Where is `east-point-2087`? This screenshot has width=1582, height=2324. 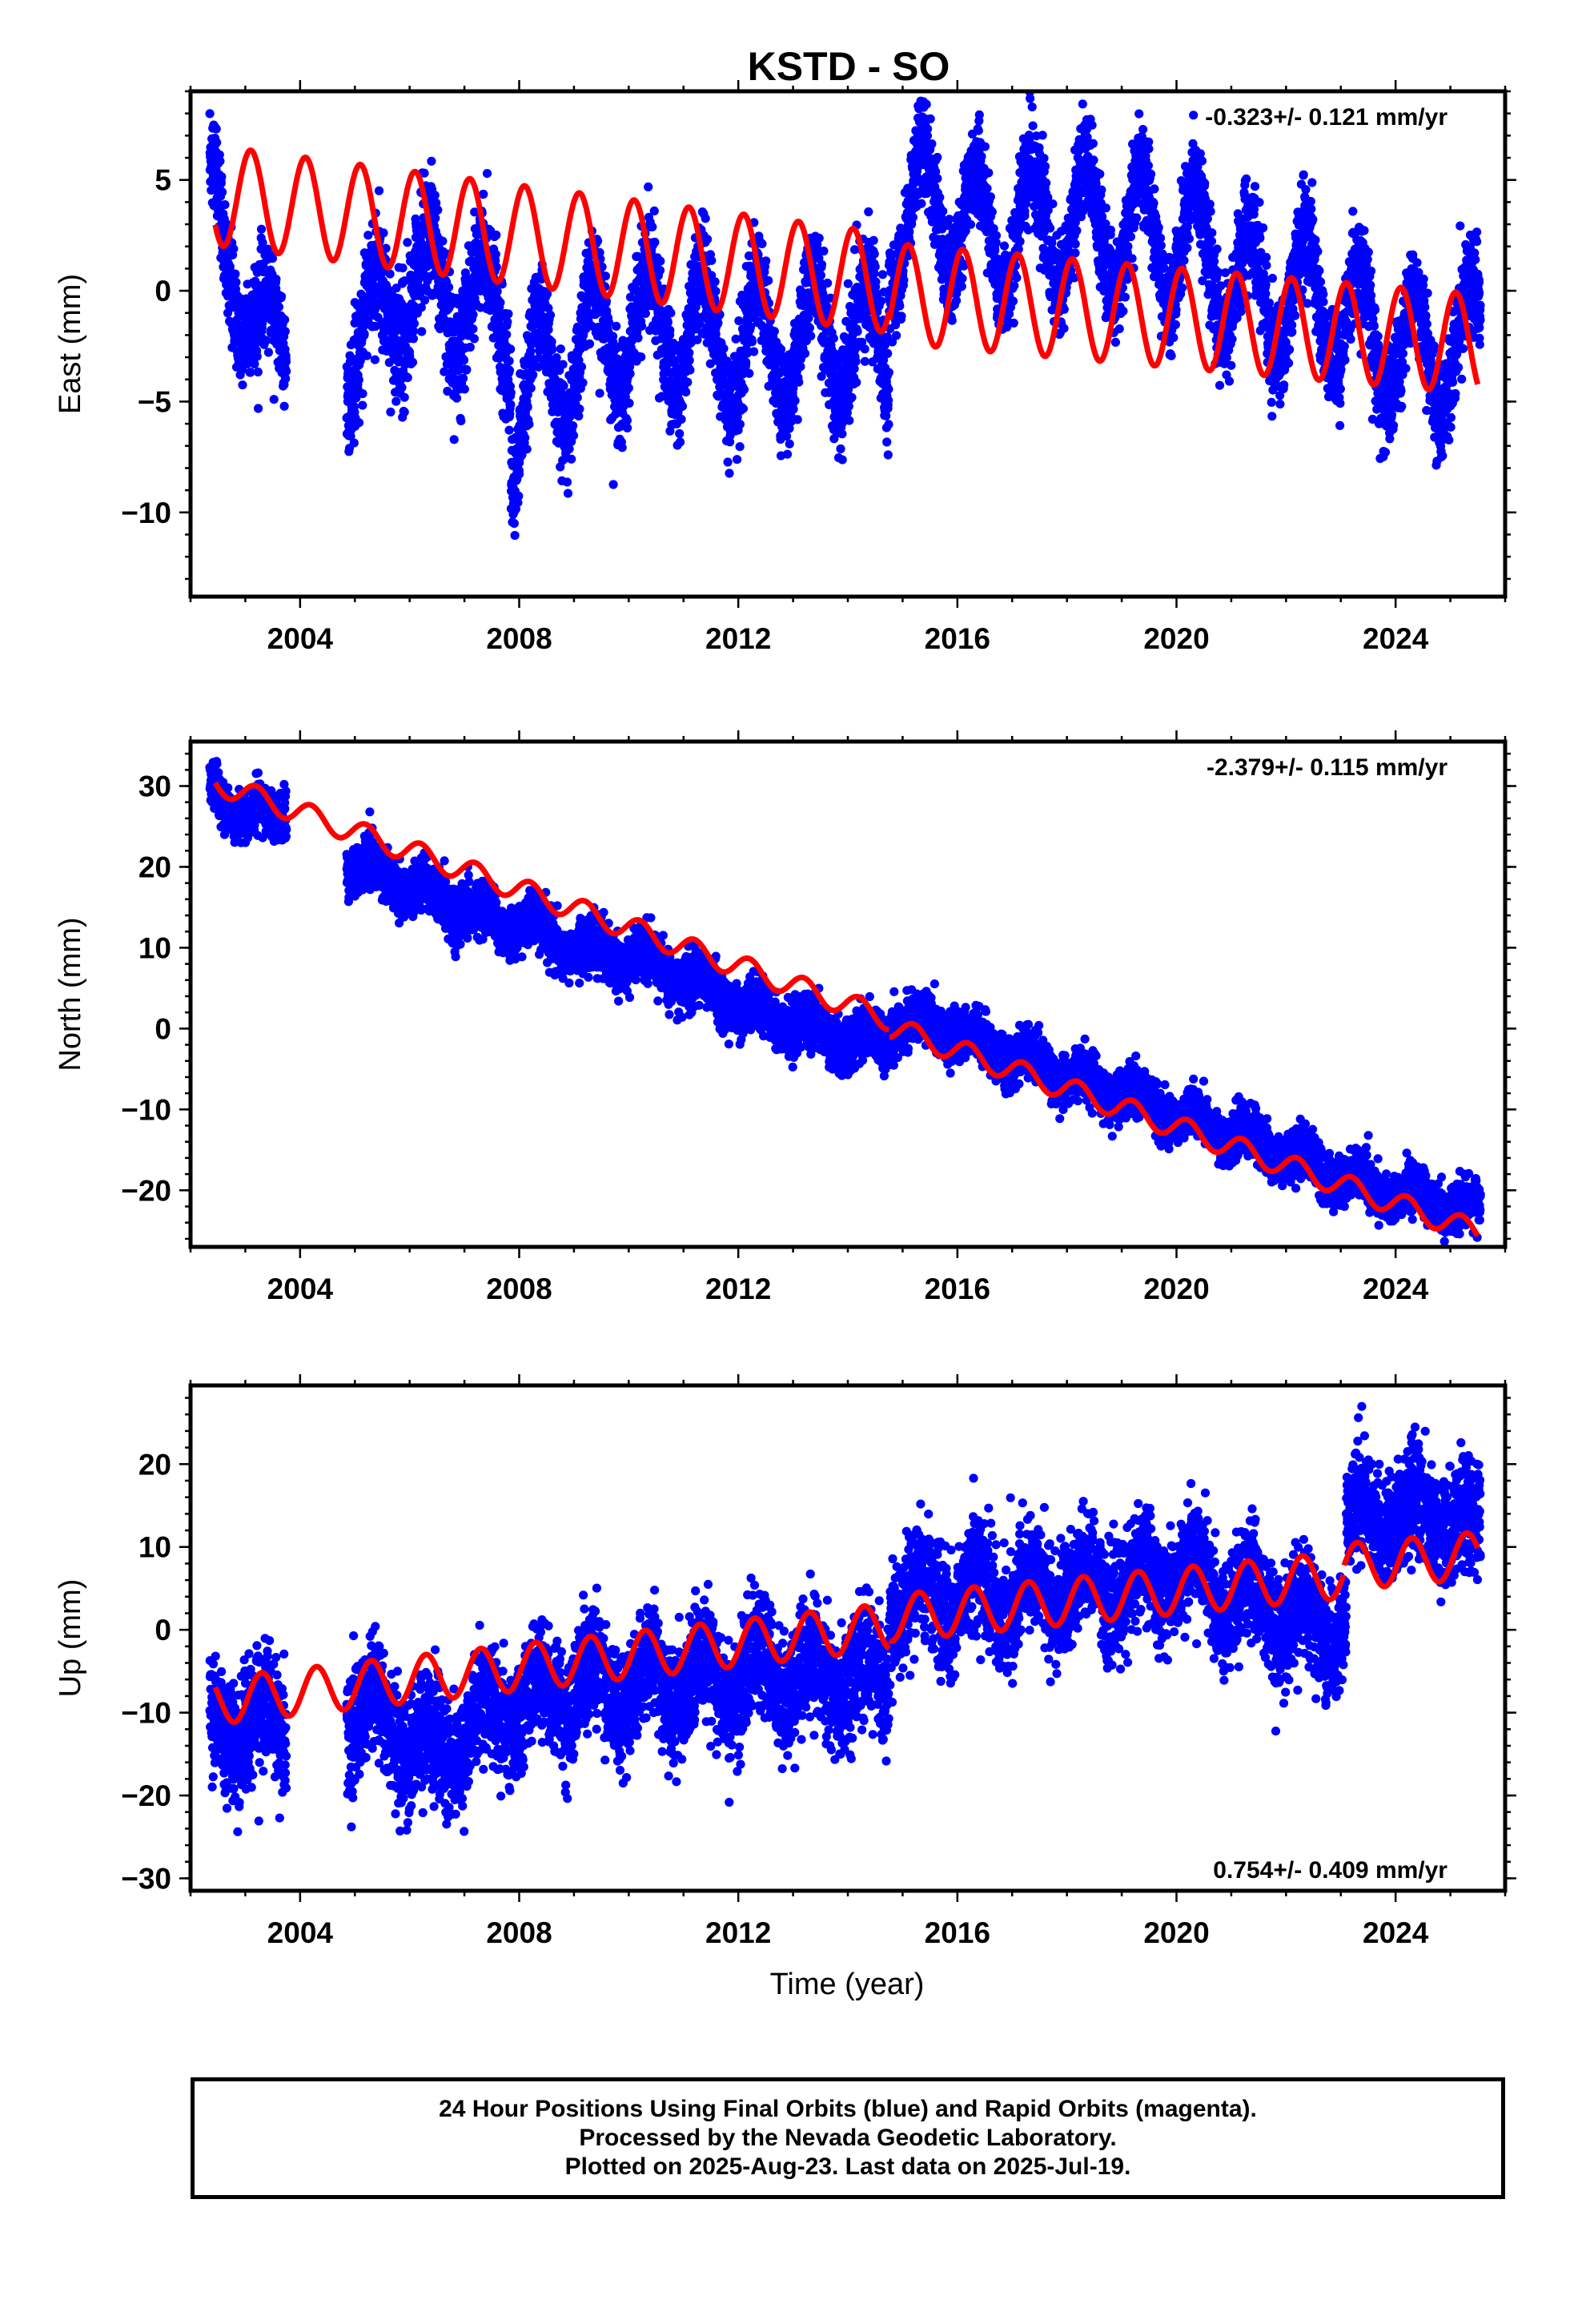
east-point-2087 is located at coordinates (606, 301).